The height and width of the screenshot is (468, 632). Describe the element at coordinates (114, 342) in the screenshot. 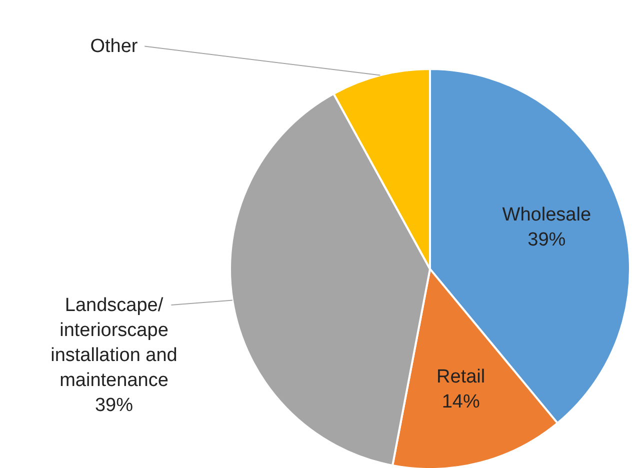

I see `slice-label: Landscape/interiorscape installation and maintenance` at that location.